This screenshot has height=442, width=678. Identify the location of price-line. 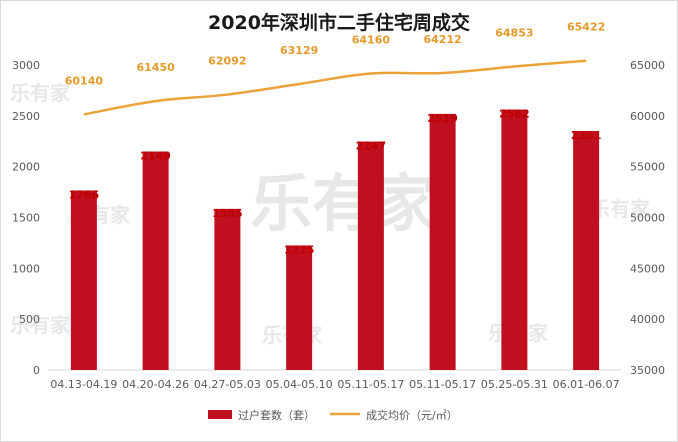
(335, 87).